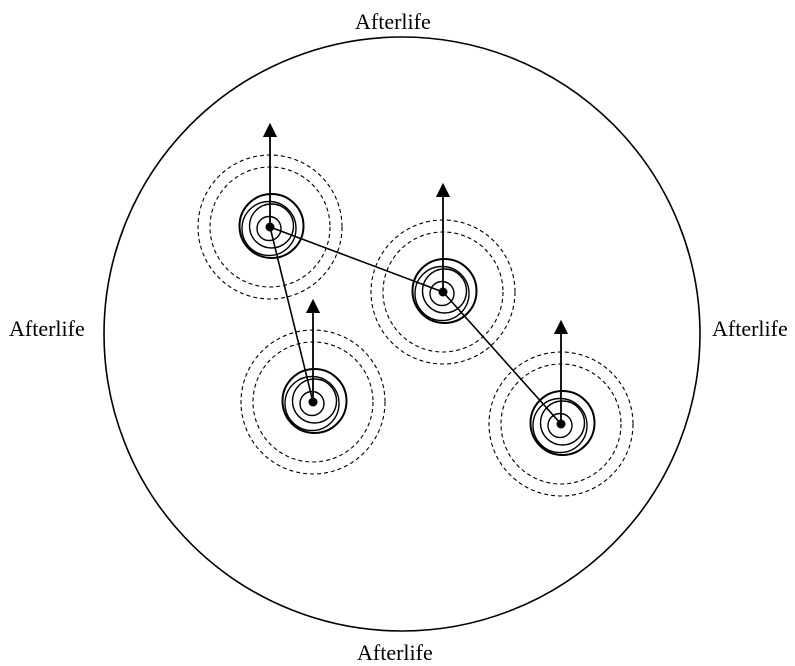 This screenshot has width=795, height=666. What do you see at coordinates (393, 21) in the screenshot?
I see `label-top: Afterlife` at bounding box center [393, 21].